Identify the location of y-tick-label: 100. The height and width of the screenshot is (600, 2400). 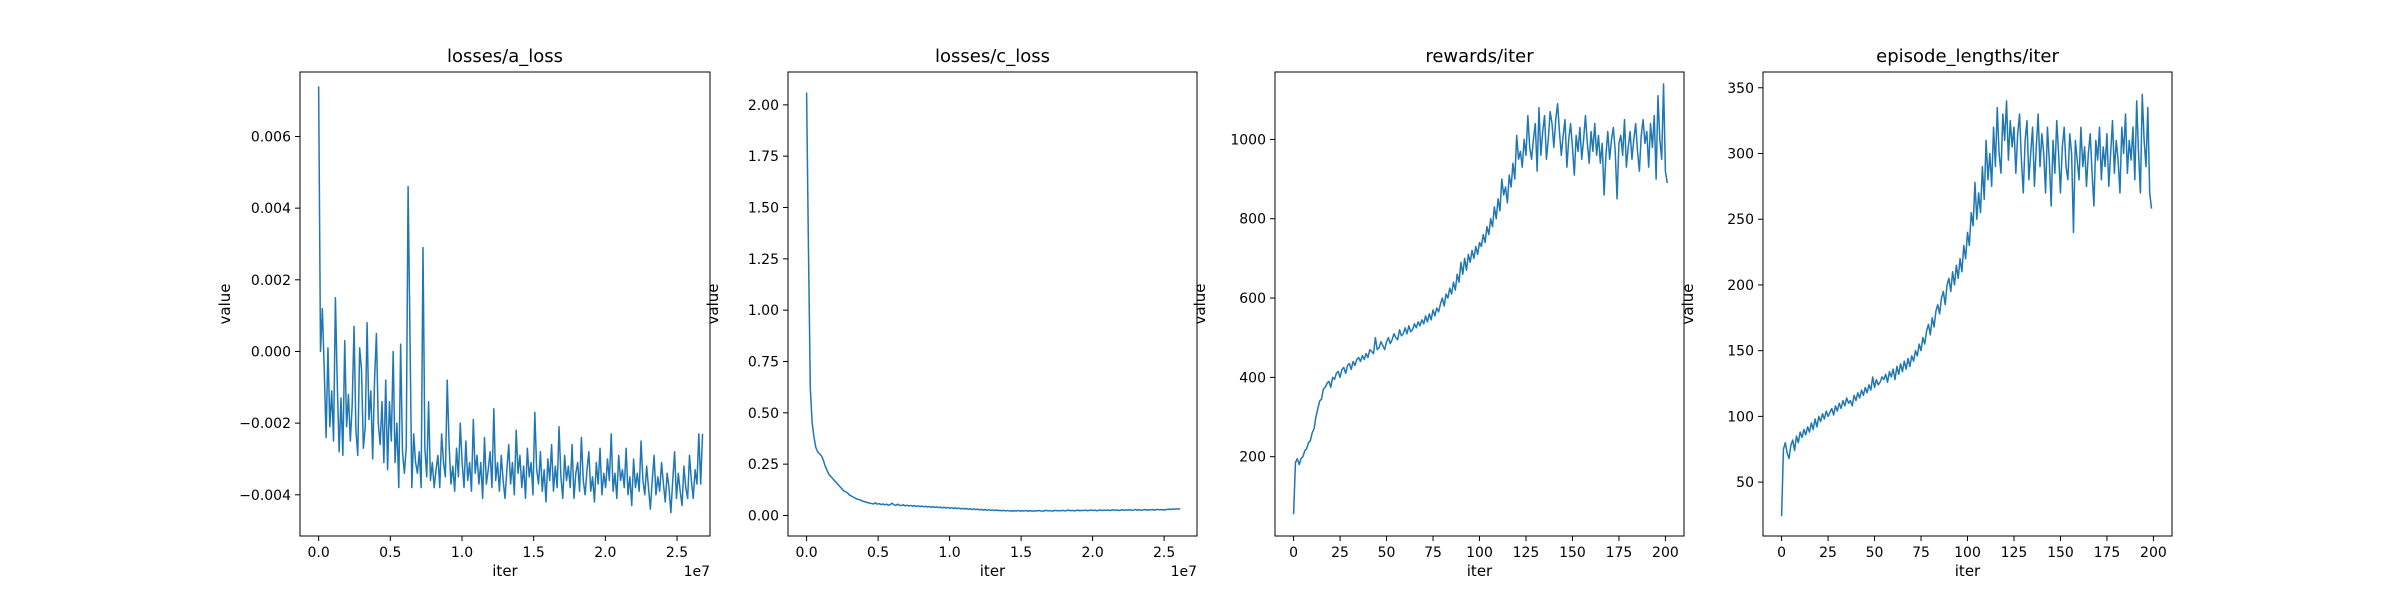
(1740, 417).